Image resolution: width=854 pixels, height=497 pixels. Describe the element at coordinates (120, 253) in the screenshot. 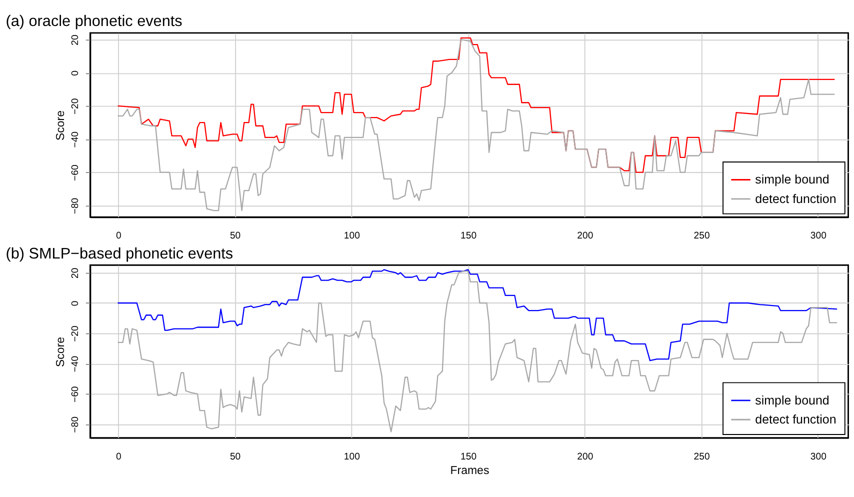

I see `chart-title: (b) SMLP−based phonetic events` at that location.